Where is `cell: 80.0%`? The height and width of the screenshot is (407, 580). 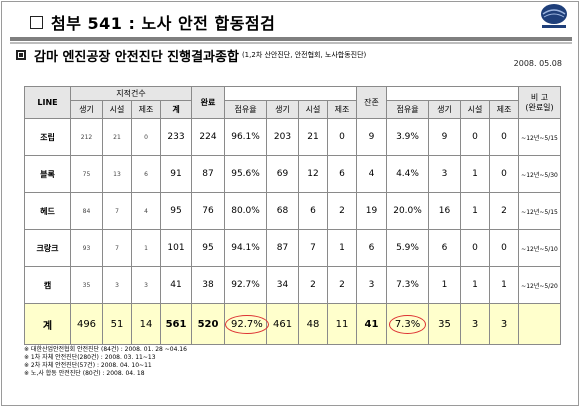 cell: 80.0% is located at coordinates (246, 211).